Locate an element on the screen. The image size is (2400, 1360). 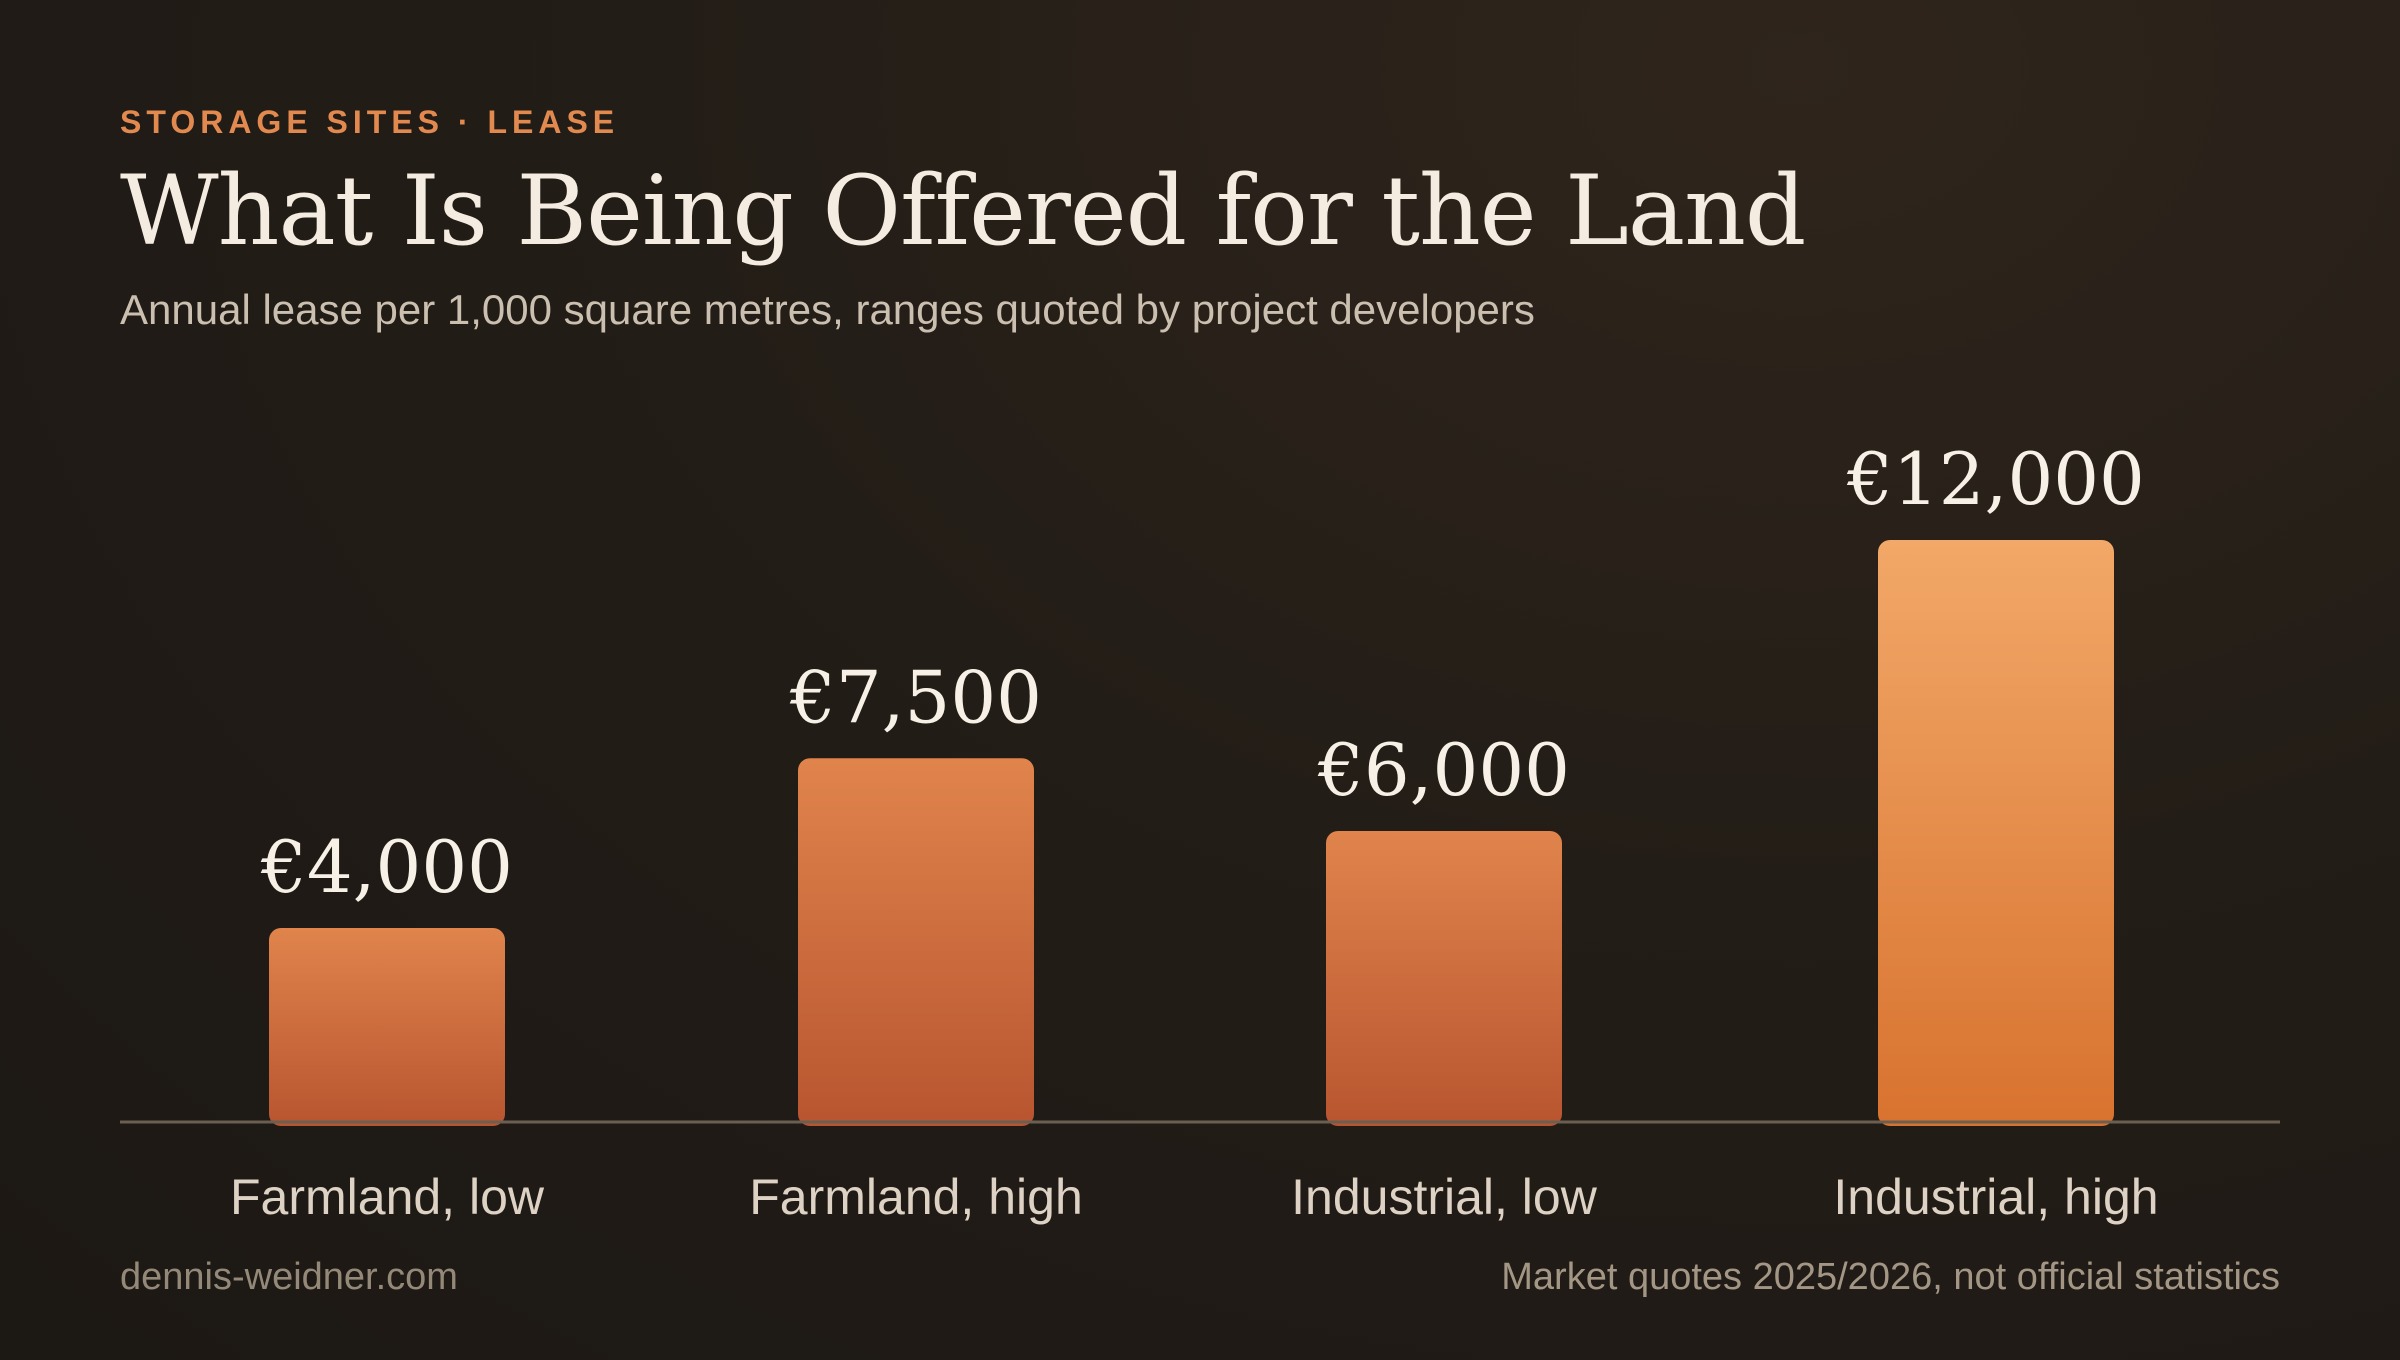
category-label-2: Industrial, low is located at coordinates (1444, 1197).